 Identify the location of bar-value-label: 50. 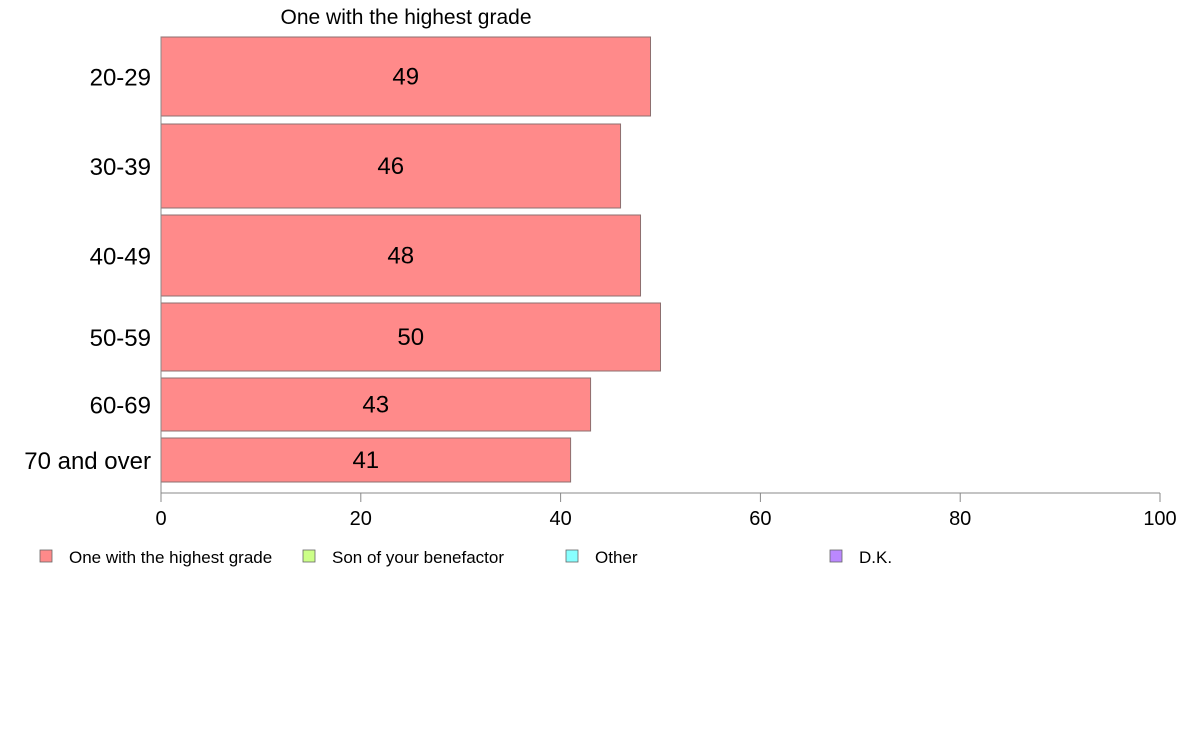
(410, 337).